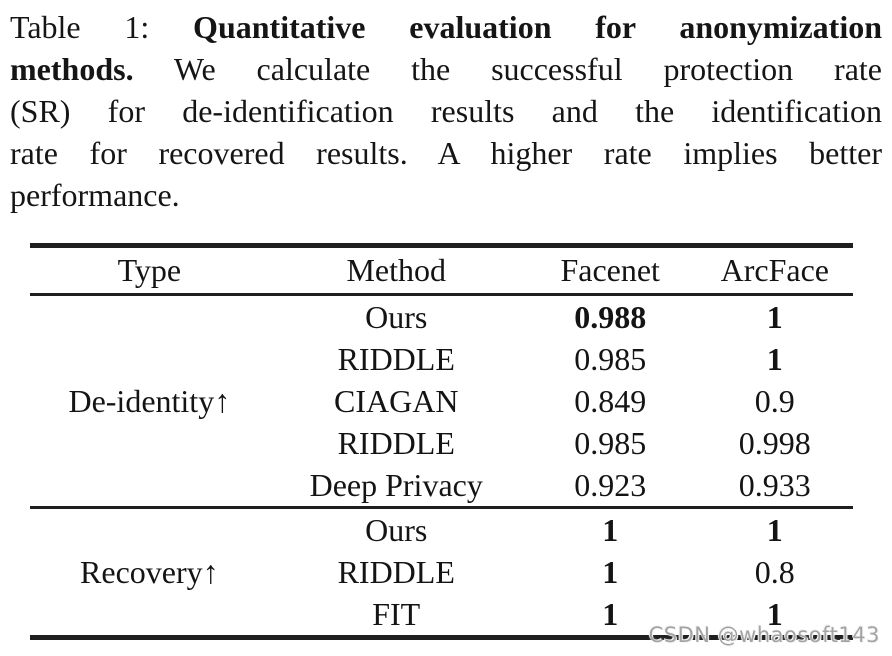  Describe the element at coordinates (774, 571) in the screenshot. I see `arcface-value-cell: 0.8` at that location.